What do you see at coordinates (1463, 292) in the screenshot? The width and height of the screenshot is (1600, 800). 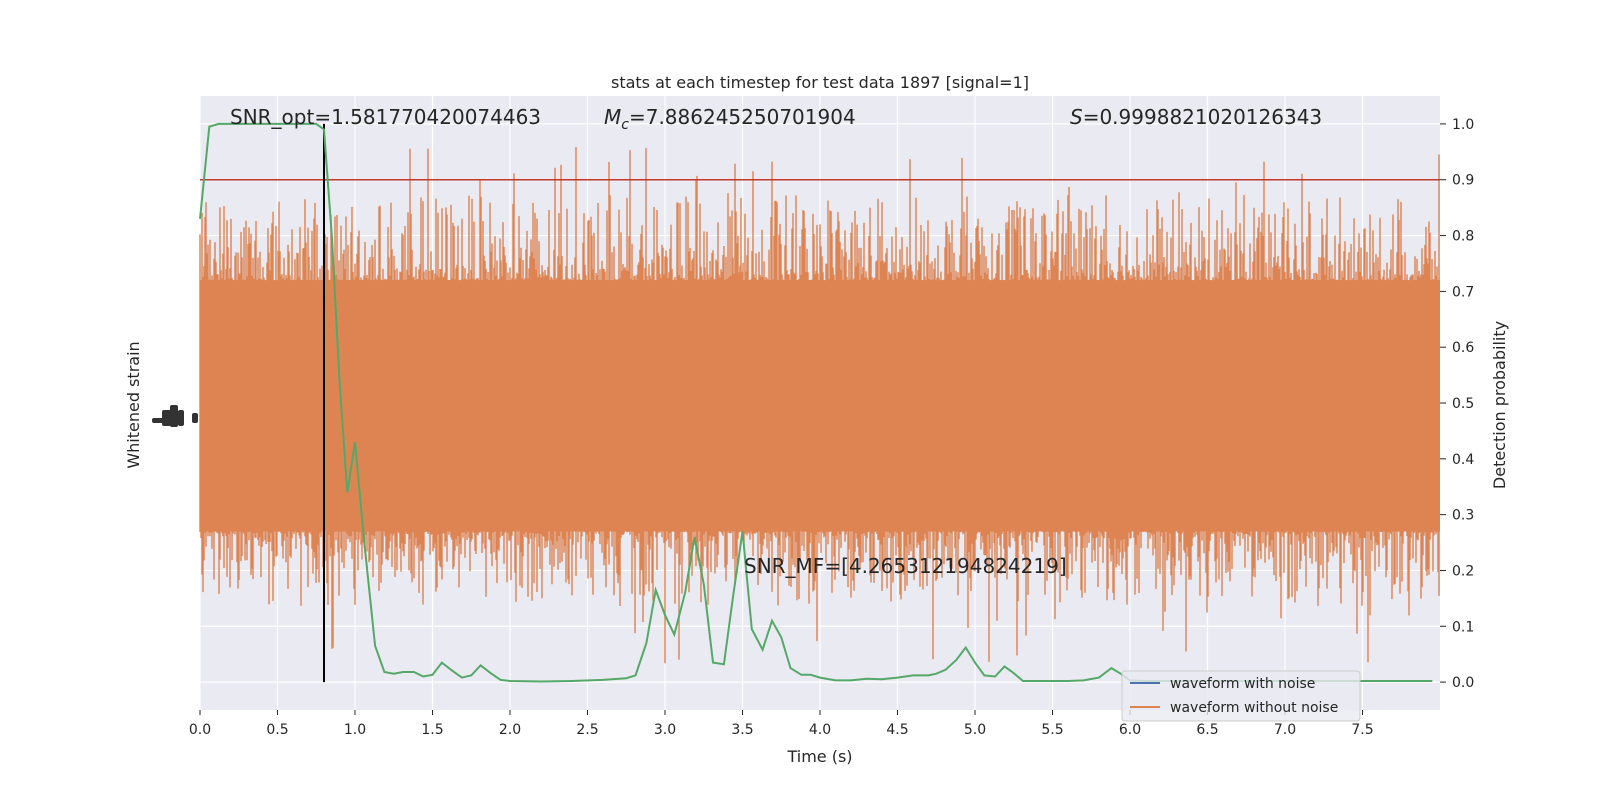 I see `y-right-tick-label-7: 0.7` at bounding box center [1463, 292].